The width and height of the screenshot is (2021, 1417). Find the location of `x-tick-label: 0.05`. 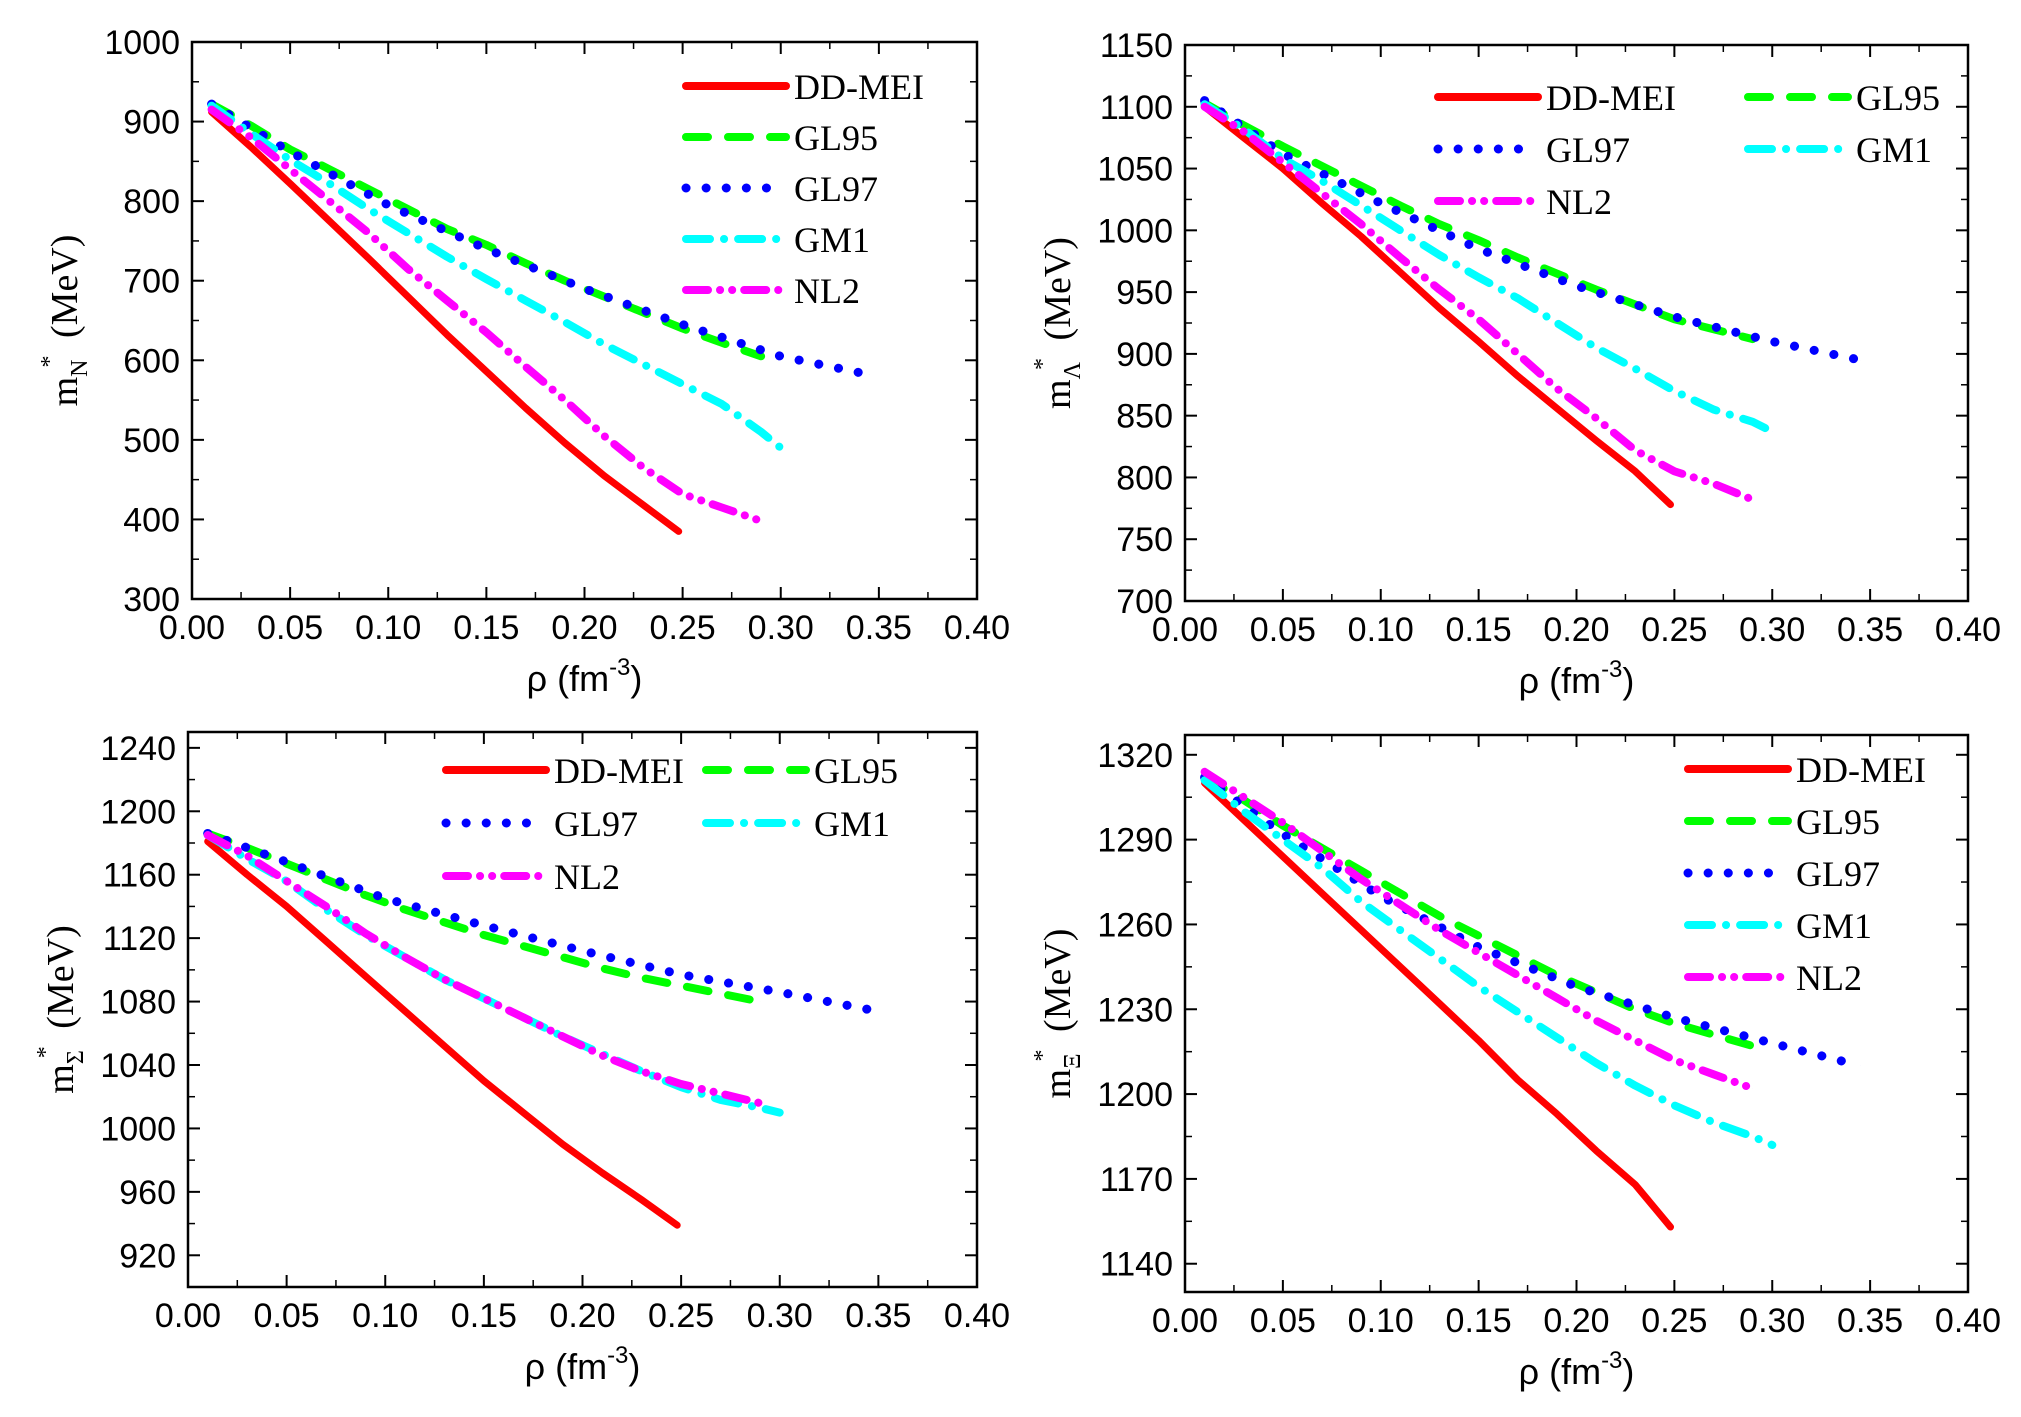

x-tick-label: 0.05 is located at coordinates (290, 628).